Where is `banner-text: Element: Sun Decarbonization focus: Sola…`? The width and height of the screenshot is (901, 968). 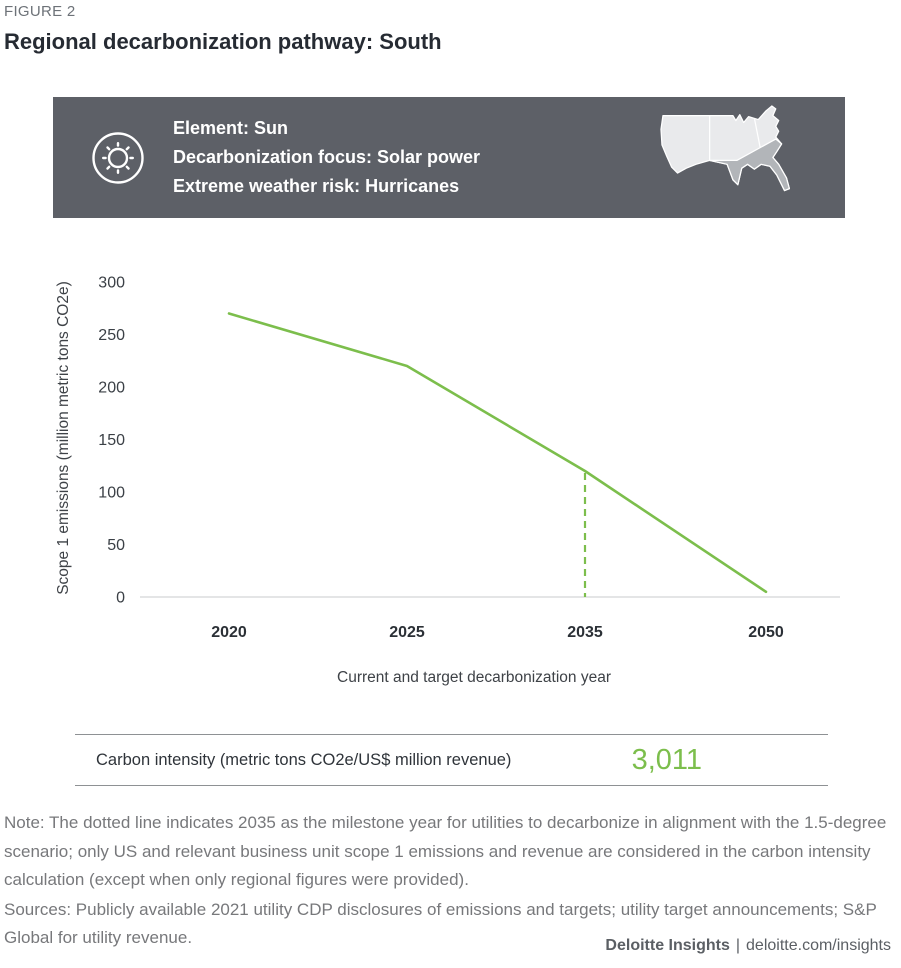 banner-text: Element: Sun Decarbonization focus: Sola… is located at coordinates (326, 157).